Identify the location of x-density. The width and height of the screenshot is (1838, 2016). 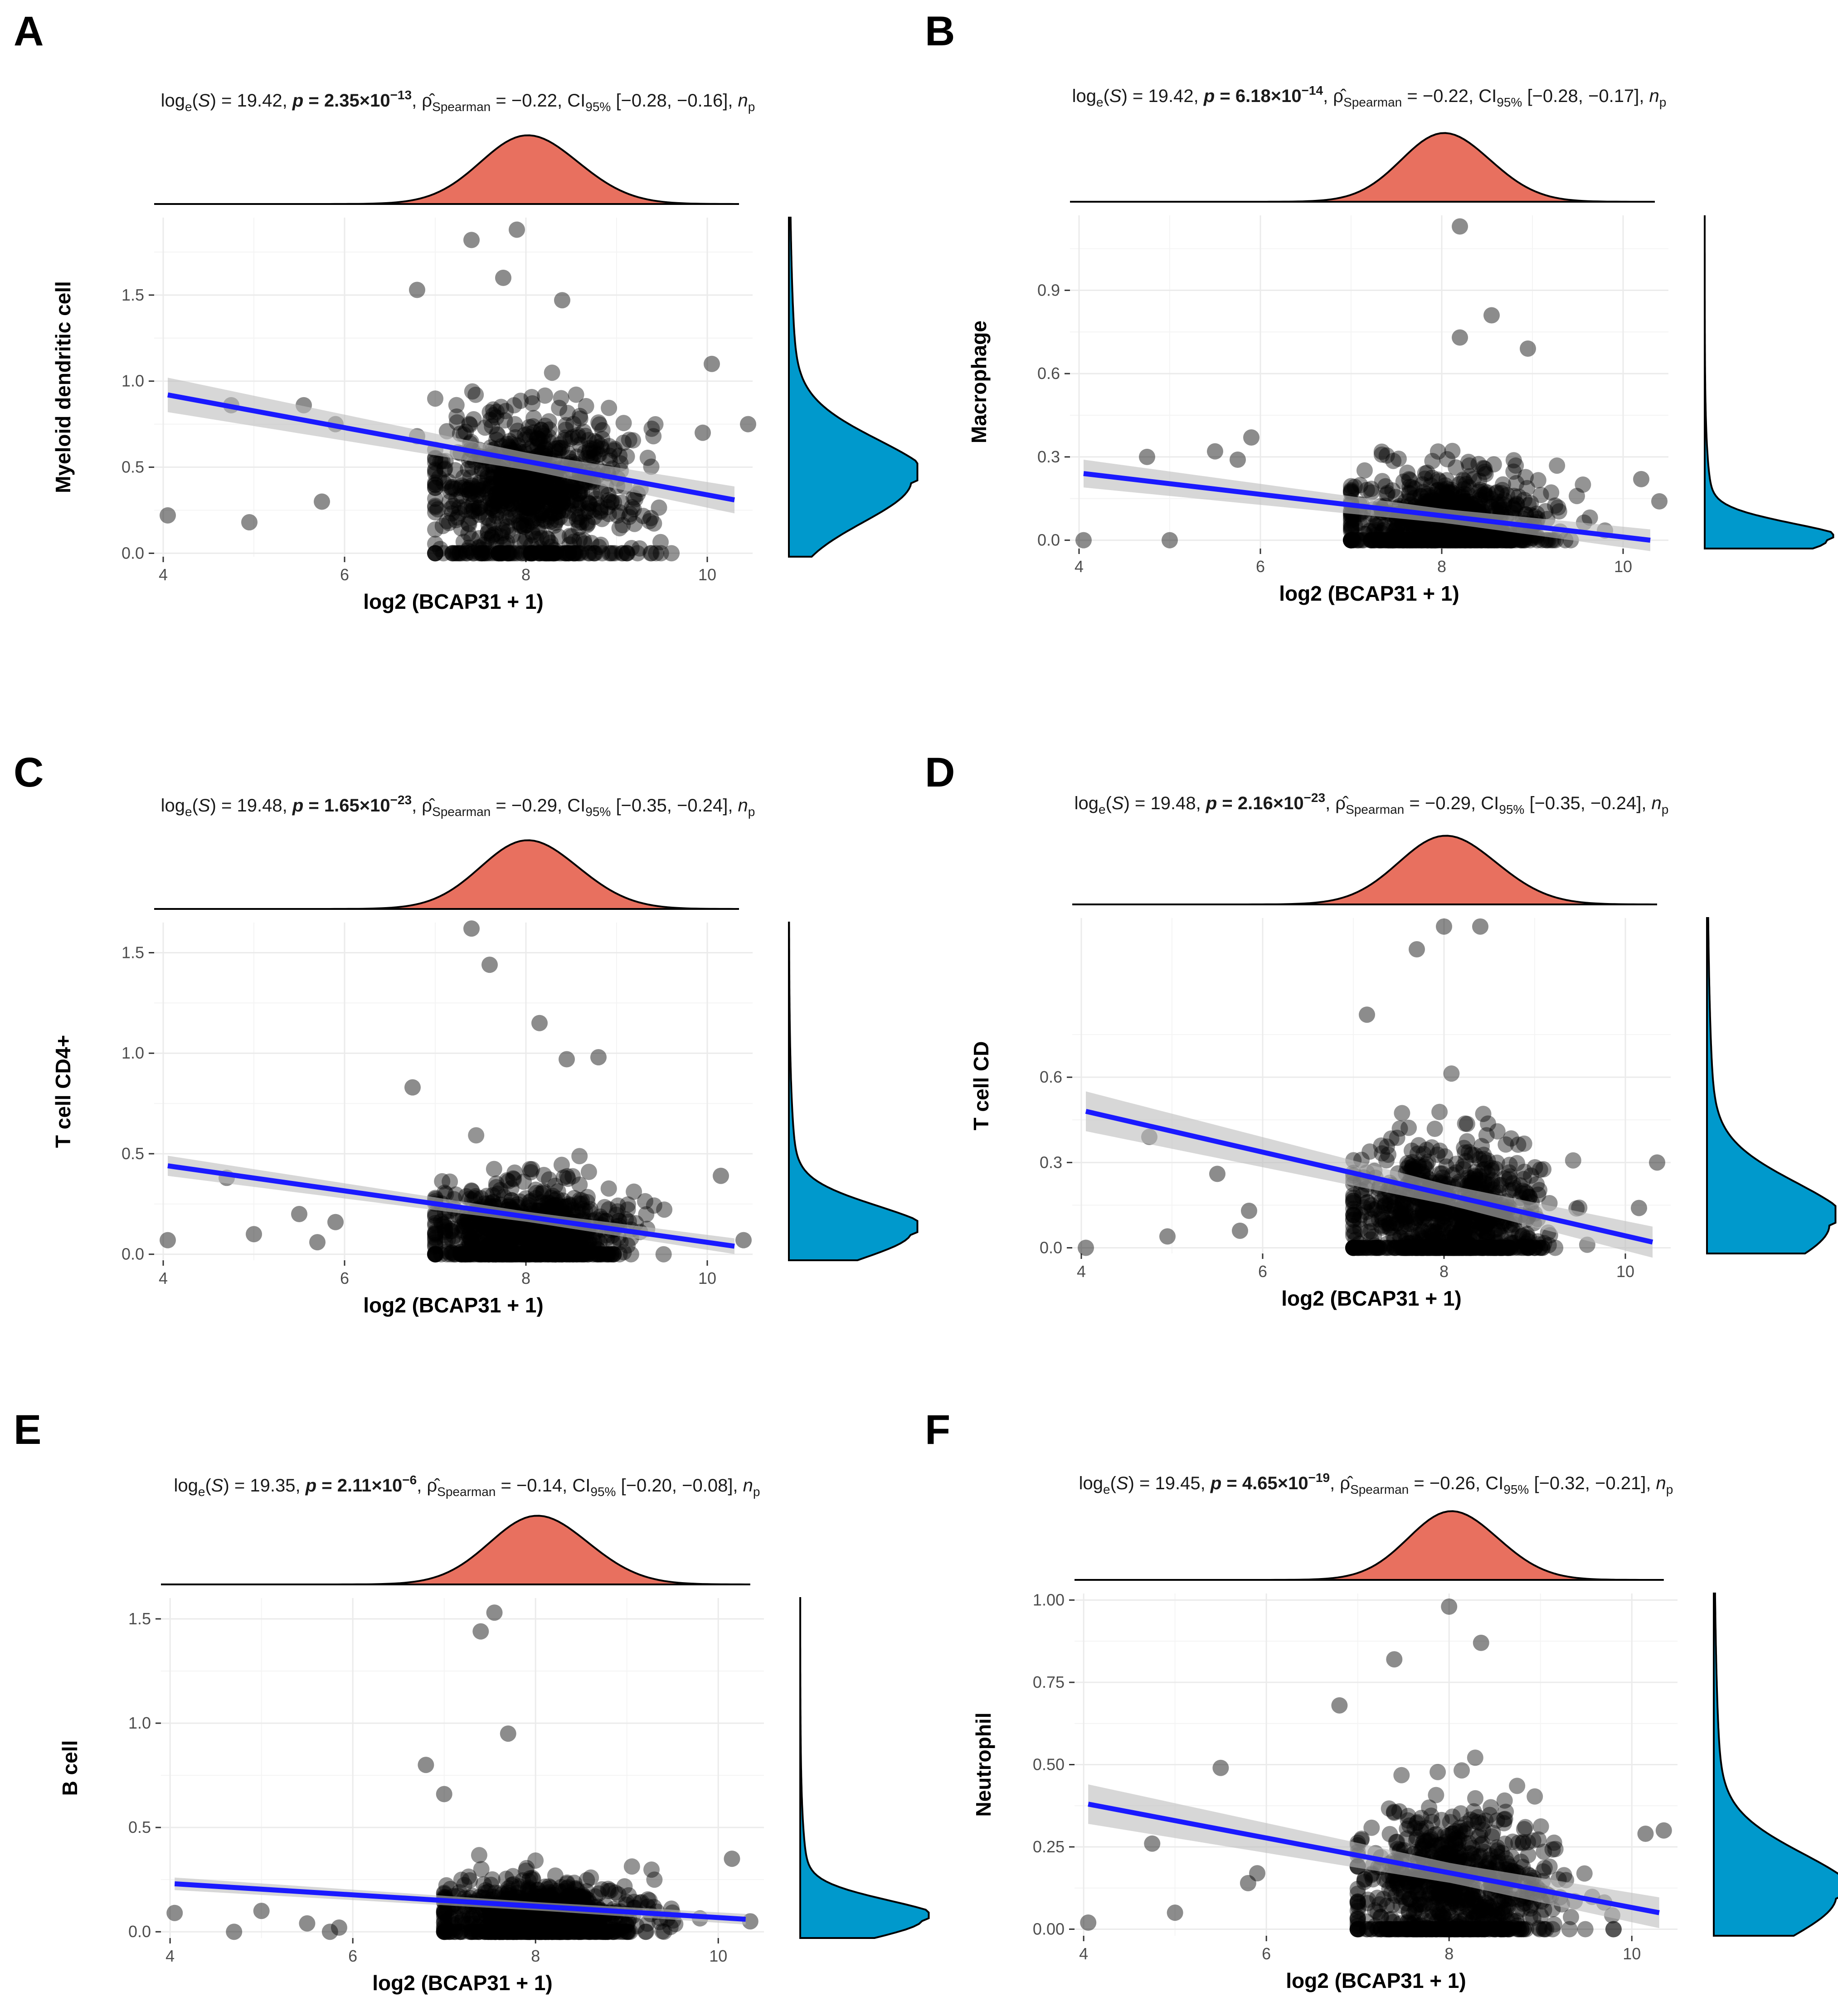
(455, 1550).